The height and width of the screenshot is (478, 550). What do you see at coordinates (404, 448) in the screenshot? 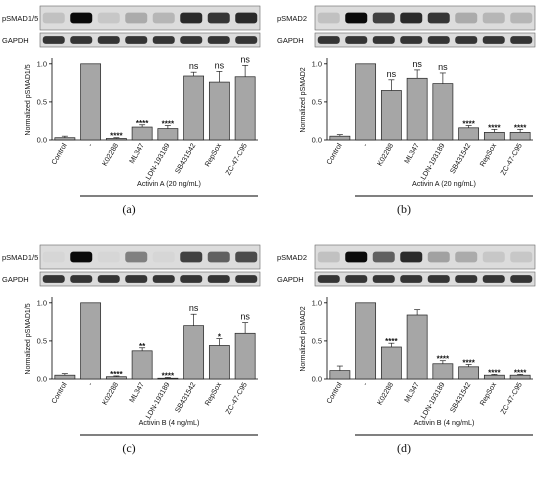
I see `panel-label: (d)` at bounding box center [404, 448].